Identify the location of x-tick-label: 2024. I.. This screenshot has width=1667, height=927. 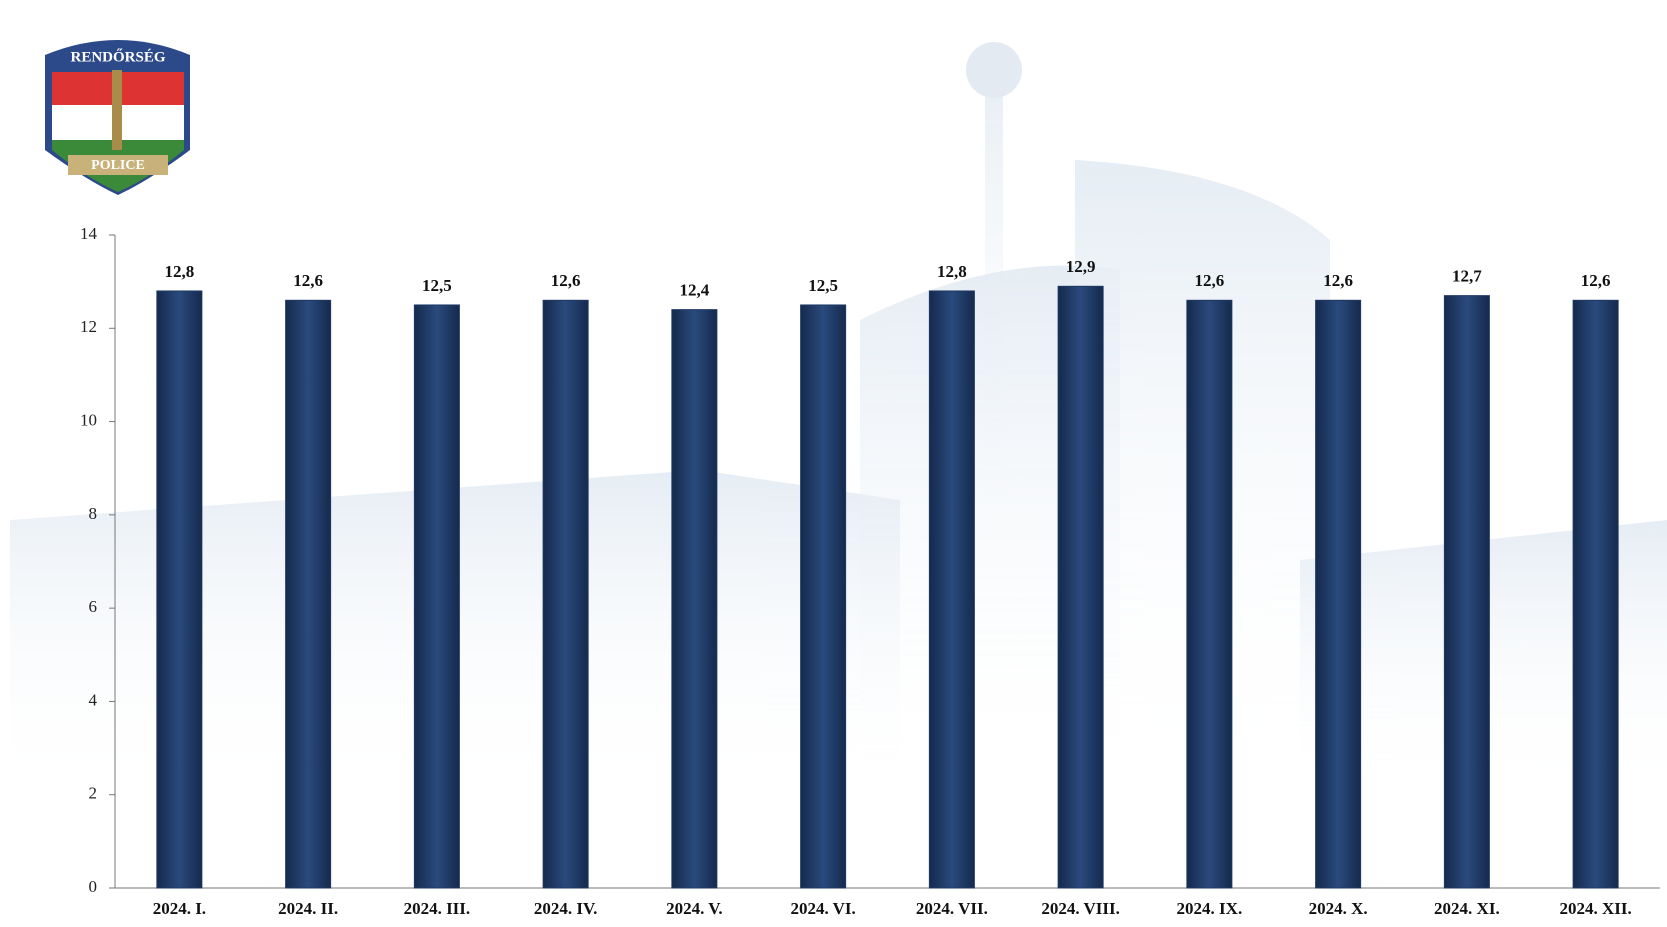
(179, 908).